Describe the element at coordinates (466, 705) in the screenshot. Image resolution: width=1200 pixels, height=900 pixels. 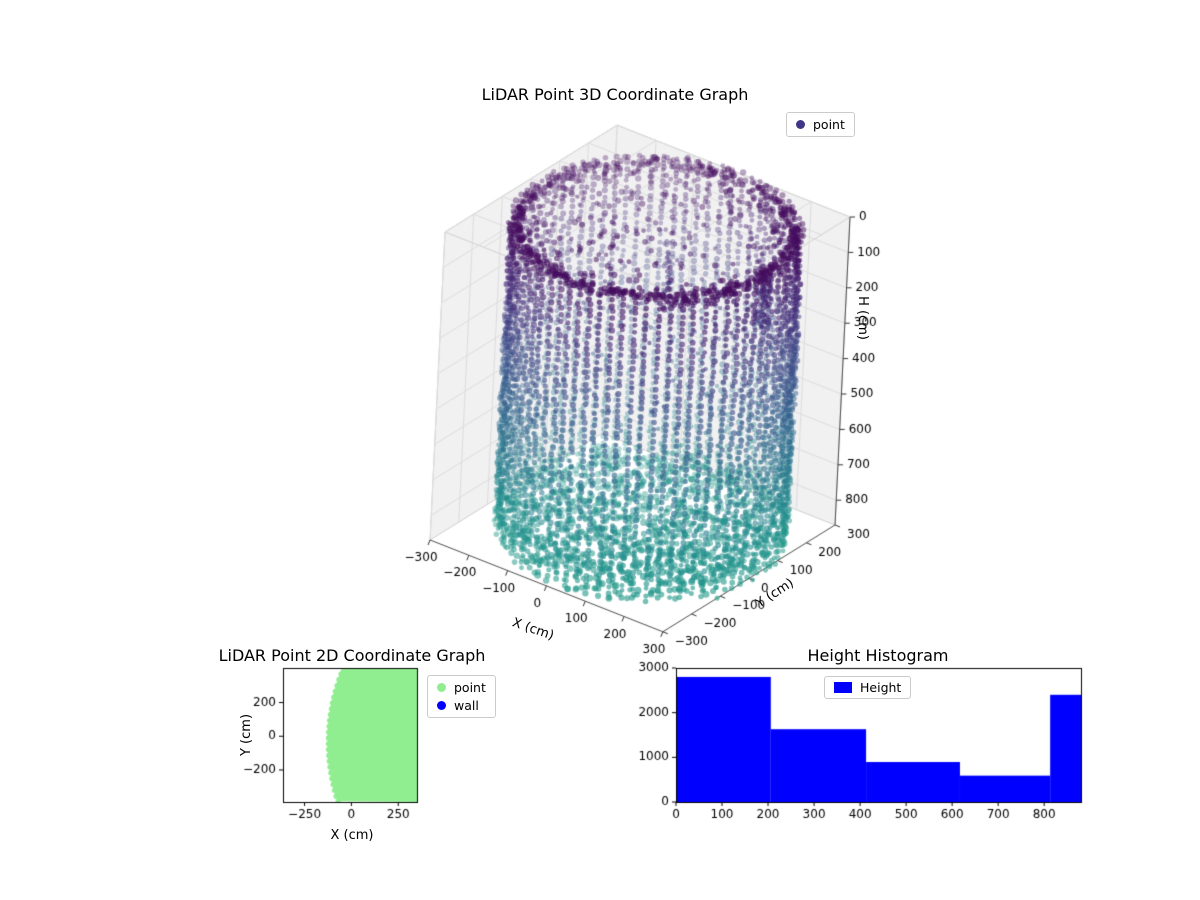
I see `legend-label-wall-2d: wall` at that location.